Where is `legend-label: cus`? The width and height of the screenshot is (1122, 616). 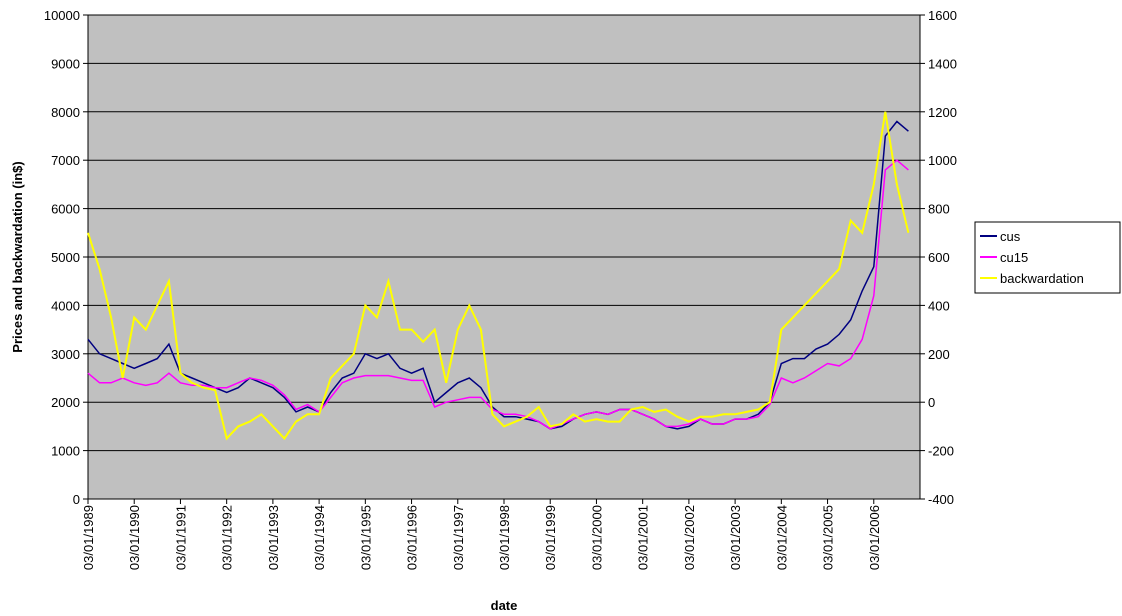 legend-label: cus is located at coordinates (1010, 236).